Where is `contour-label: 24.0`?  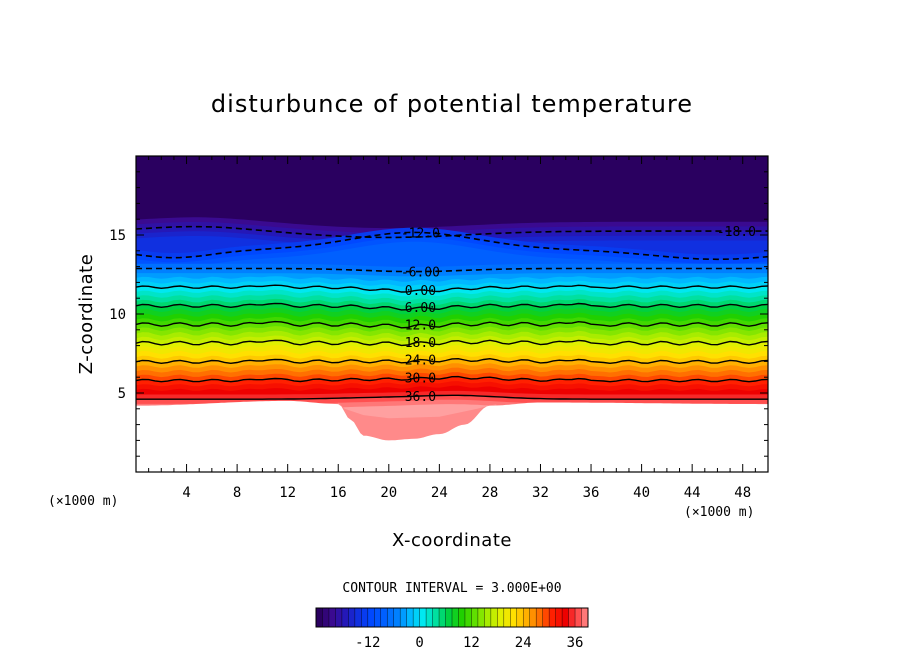
contour-label: 24.0 is located at coordinates (420, 361).